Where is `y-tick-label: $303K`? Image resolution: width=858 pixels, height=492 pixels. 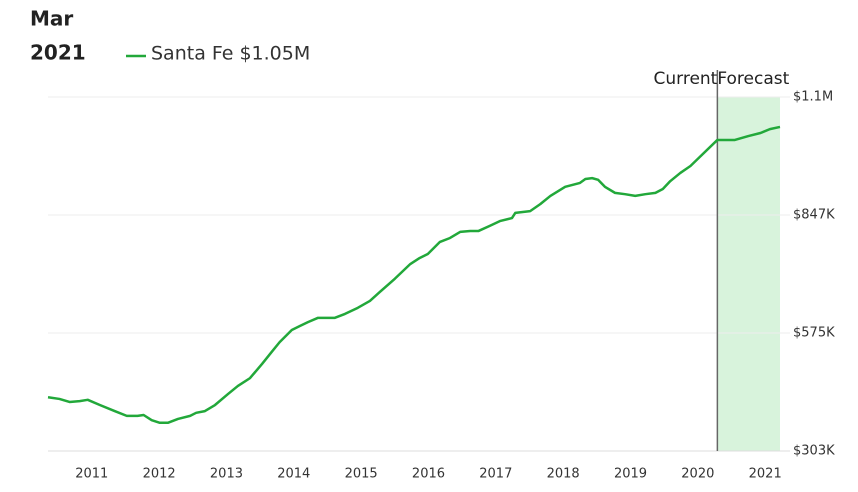 y-tick-label: $303K is located at coordinates (814, 451).